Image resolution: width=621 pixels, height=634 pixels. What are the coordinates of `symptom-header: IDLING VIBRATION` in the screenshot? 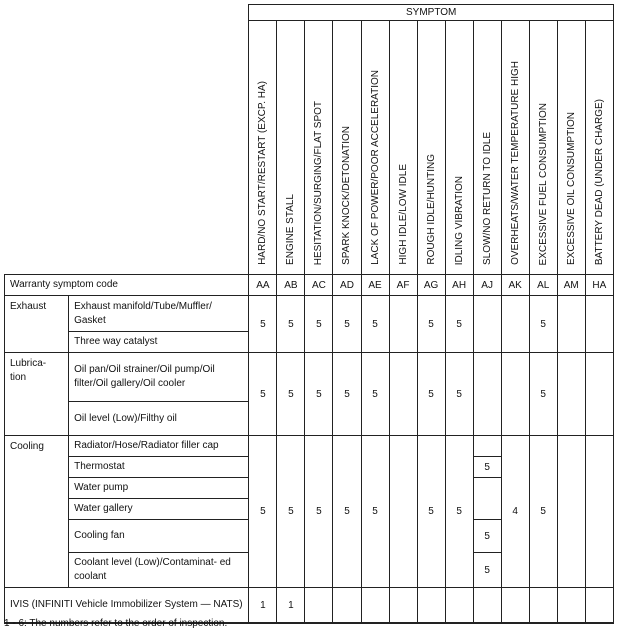 It's located at (459, 147).